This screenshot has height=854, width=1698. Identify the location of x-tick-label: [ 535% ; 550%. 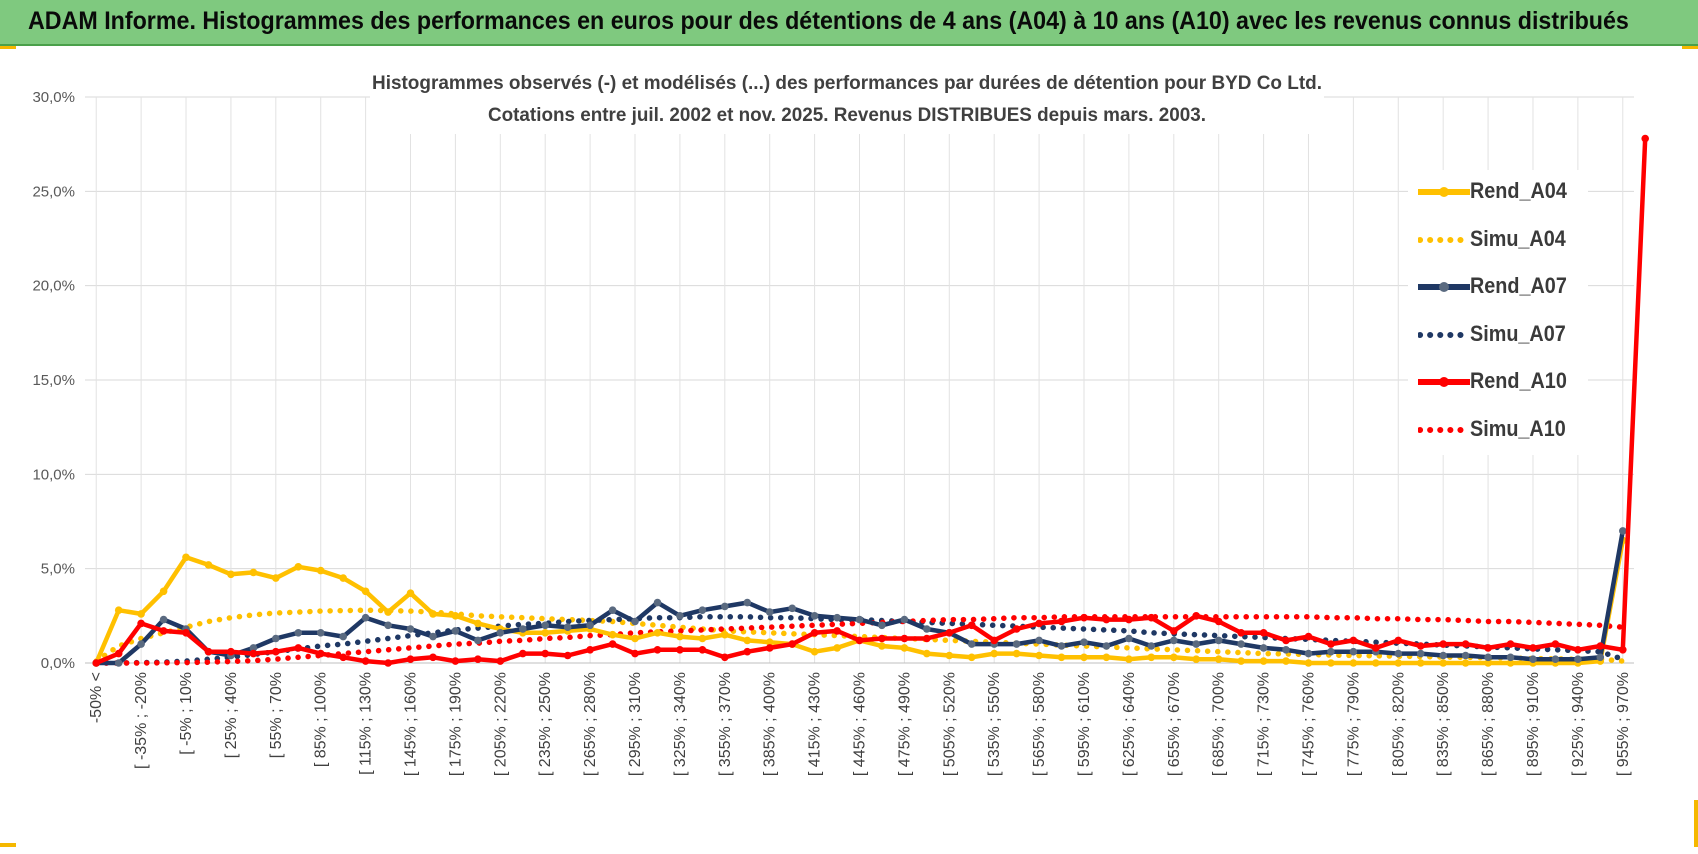
(994, 724).